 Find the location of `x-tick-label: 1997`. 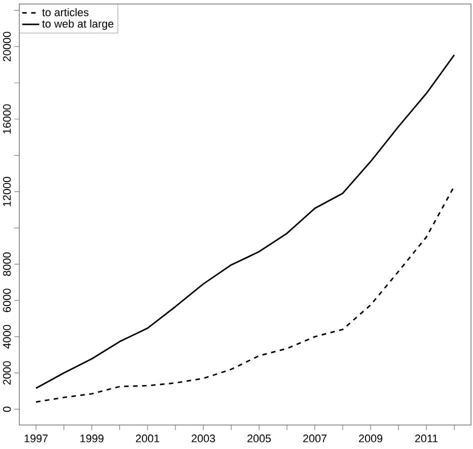

x-tick-label: 1997 is located at coordinates (36, 438).